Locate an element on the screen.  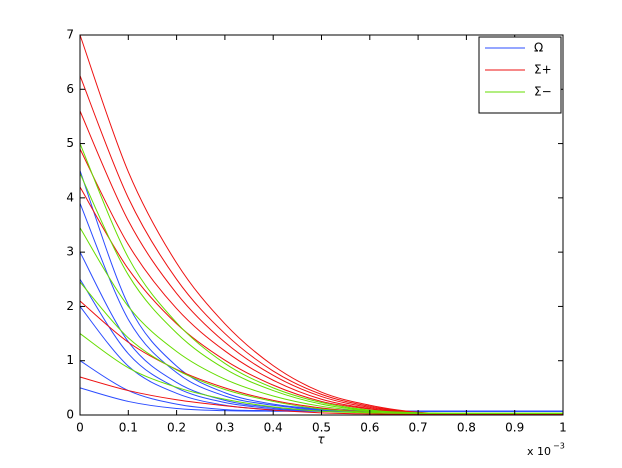
legend-label: Ω is located at coordinates (538, 48).